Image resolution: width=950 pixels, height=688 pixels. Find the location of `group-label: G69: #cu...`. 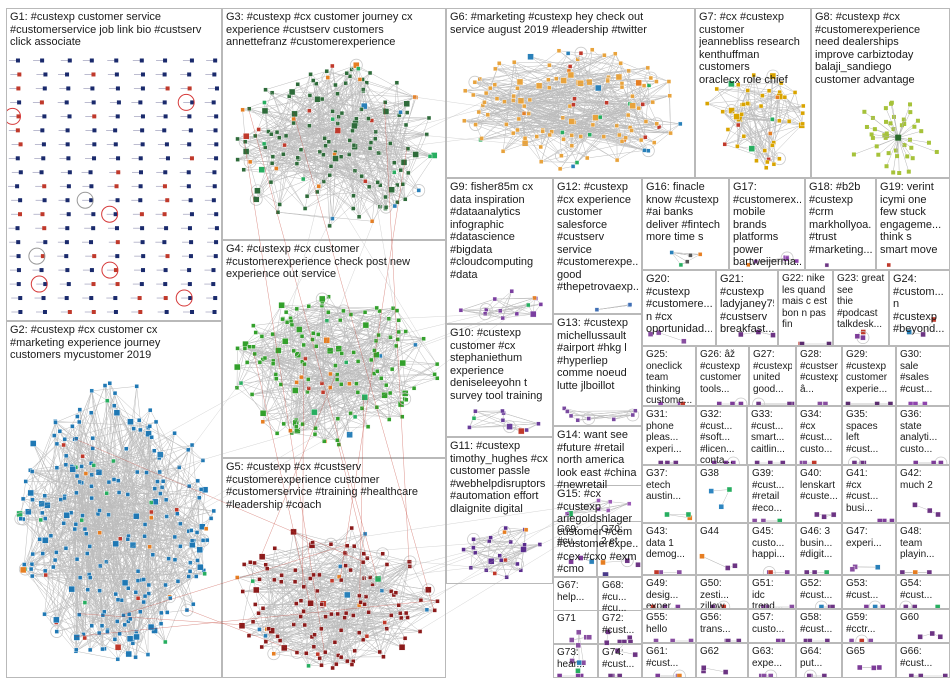

group-label: G69: #cu... is located at coordinates (569, 535).